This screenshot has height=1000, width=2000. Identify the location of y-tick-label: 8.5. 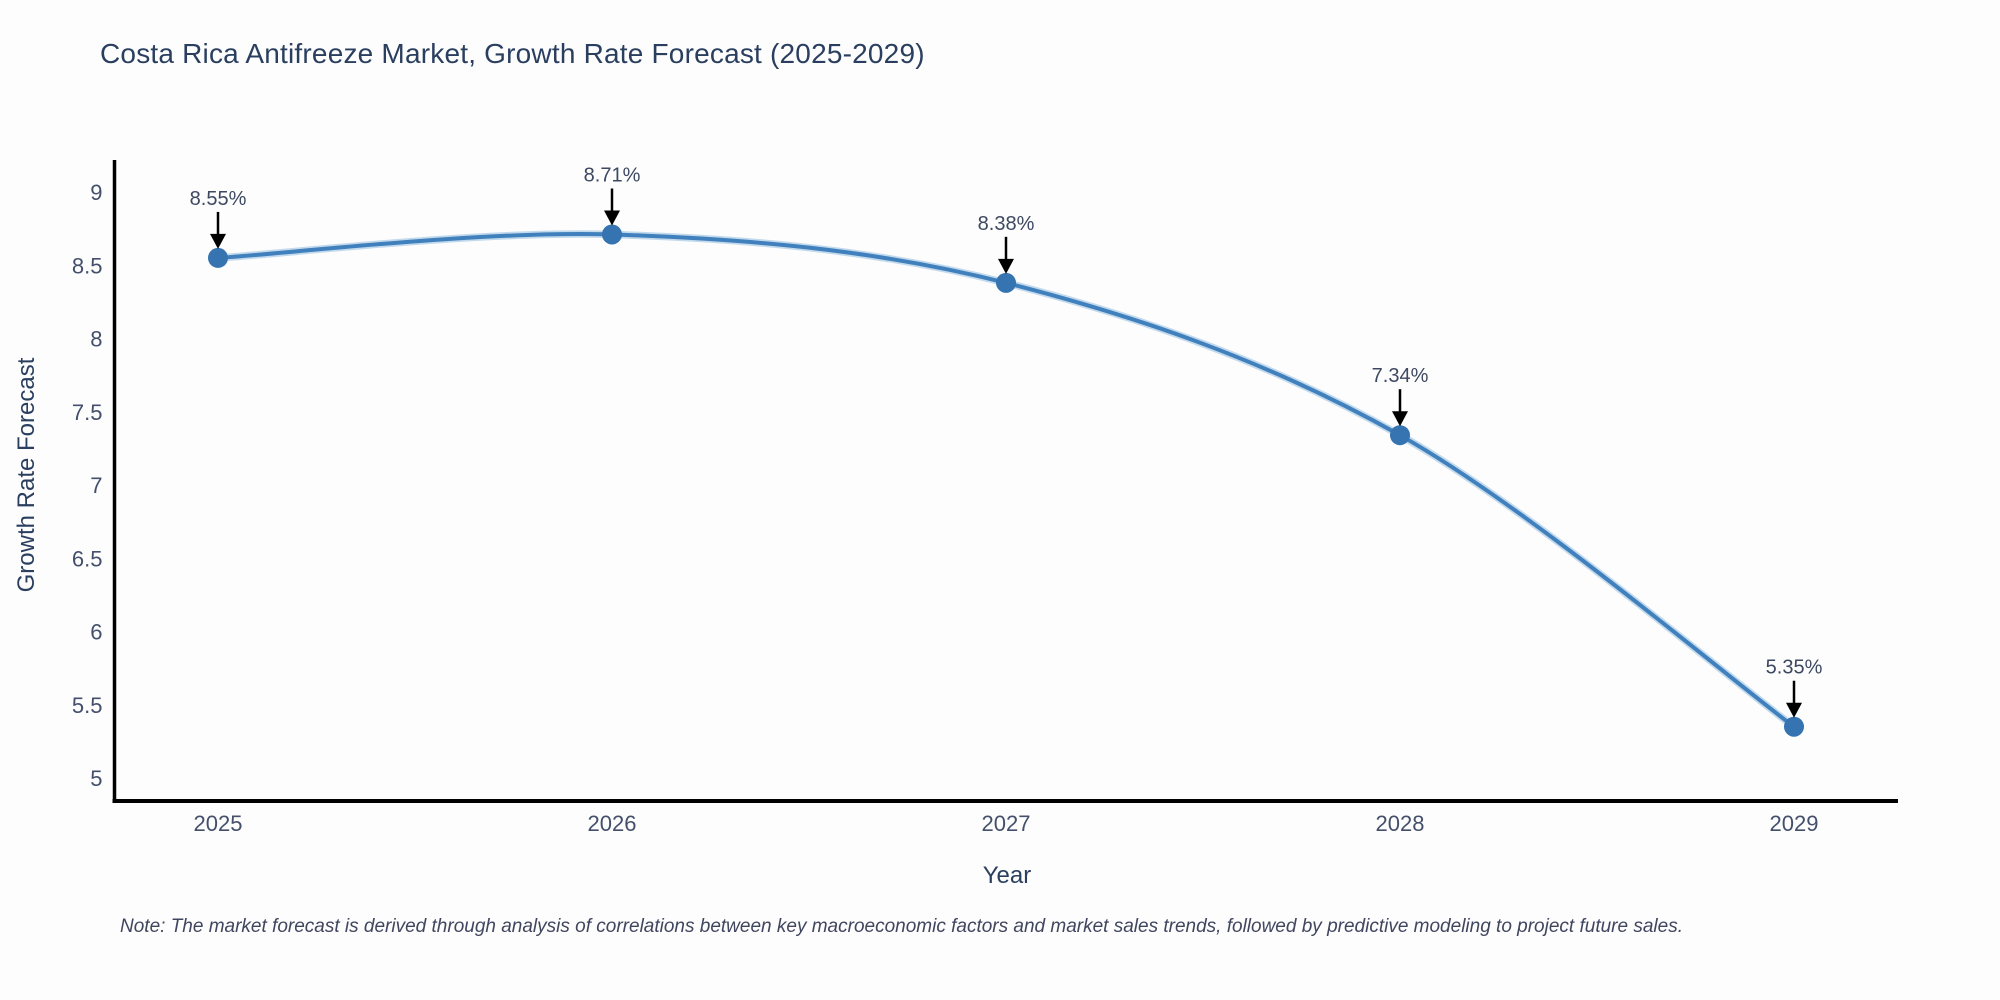
(87, 265).